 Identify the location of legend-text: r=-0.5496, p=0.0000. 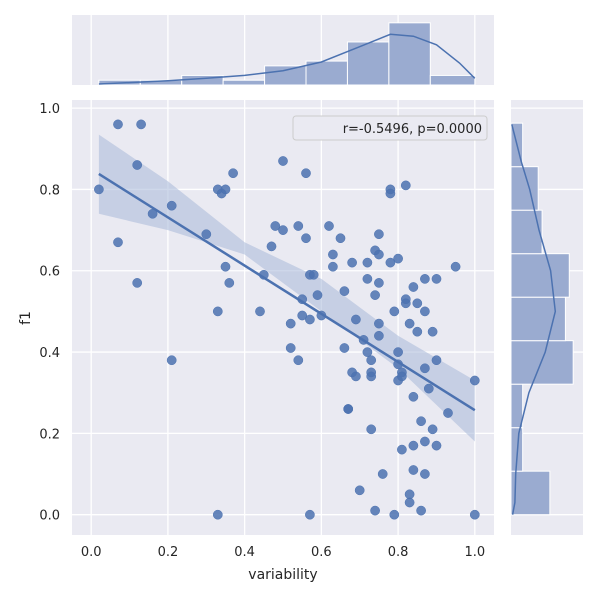
(412, 129).